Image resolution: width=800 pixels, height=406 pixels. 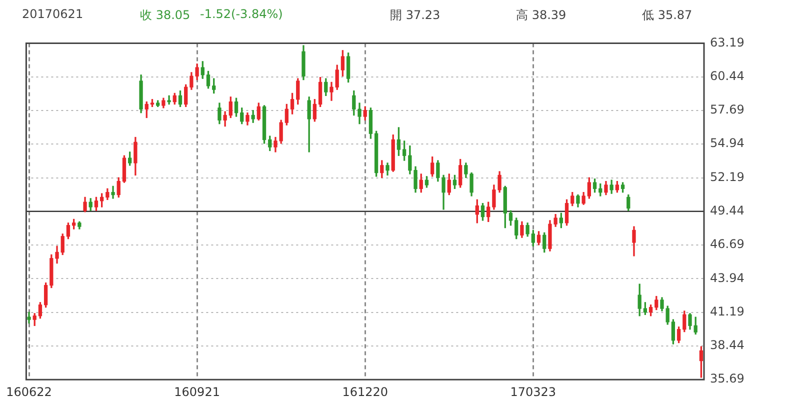 I want to click on y-tick-label: 46.69, so click(x=727, y=244).